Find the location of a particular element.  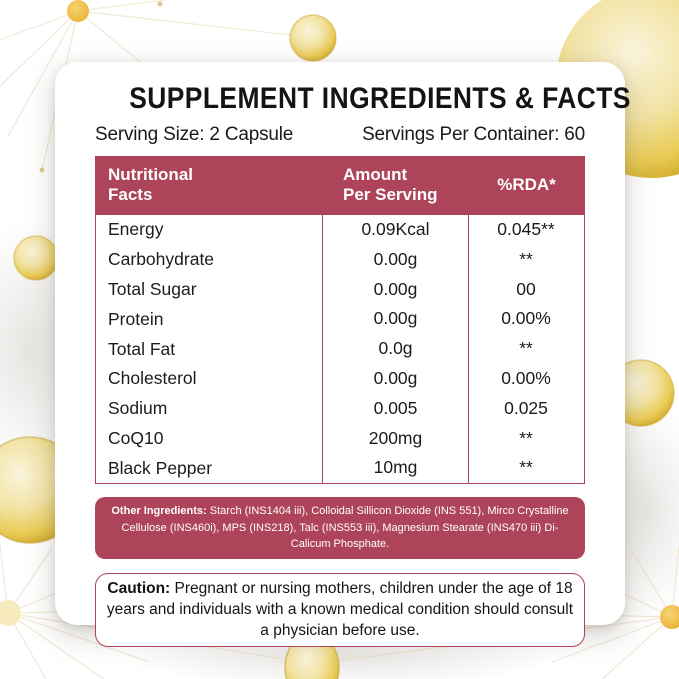

table-row: Sodium 0.005 0.025 is located at coordinates (340, 408).